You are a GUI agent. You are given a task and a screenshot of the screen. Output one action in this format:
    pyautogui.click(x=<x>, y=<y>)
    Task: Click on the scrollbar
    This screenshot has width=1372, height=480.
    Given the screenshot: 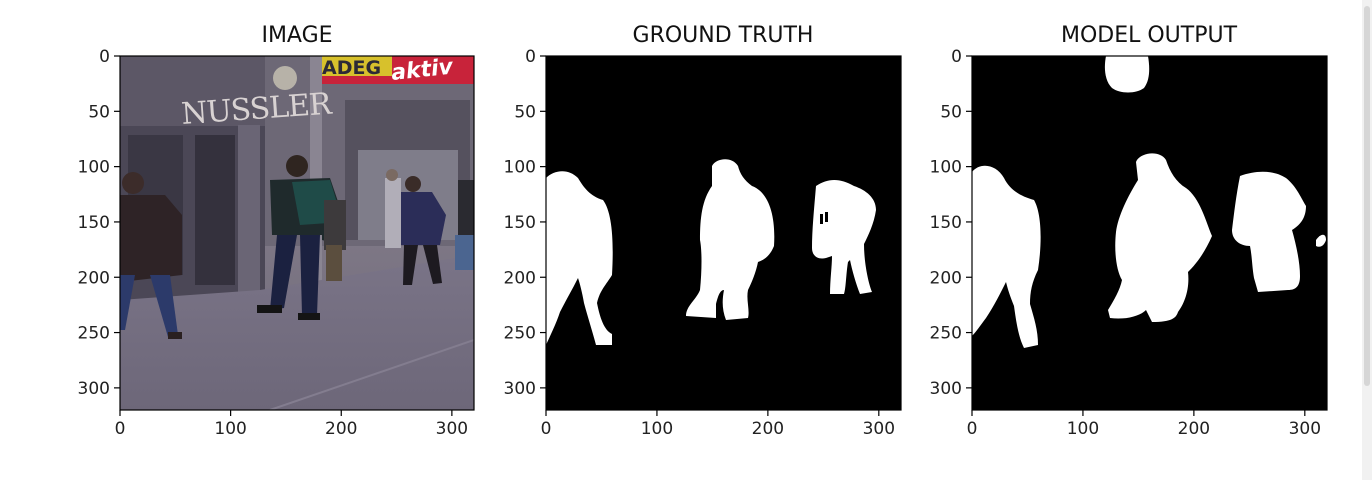 What is the action you would take?
    pyautogui.click(x=1367, y=240)
    